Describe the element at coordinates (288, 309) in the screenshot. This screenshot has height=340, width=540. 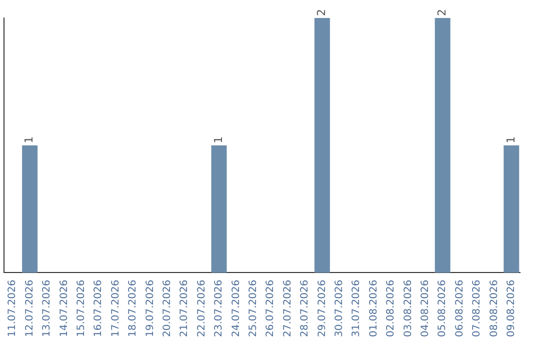
I see `x-tick-label: 27.07.2026` at that location.